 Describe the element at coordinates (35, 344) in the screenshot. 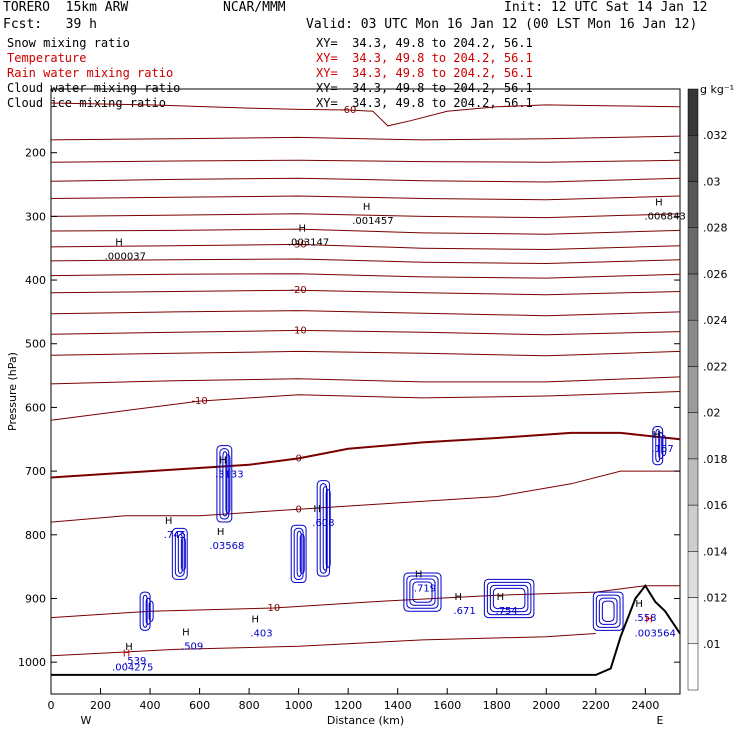

I see `y-tick-label: 500` at that location.